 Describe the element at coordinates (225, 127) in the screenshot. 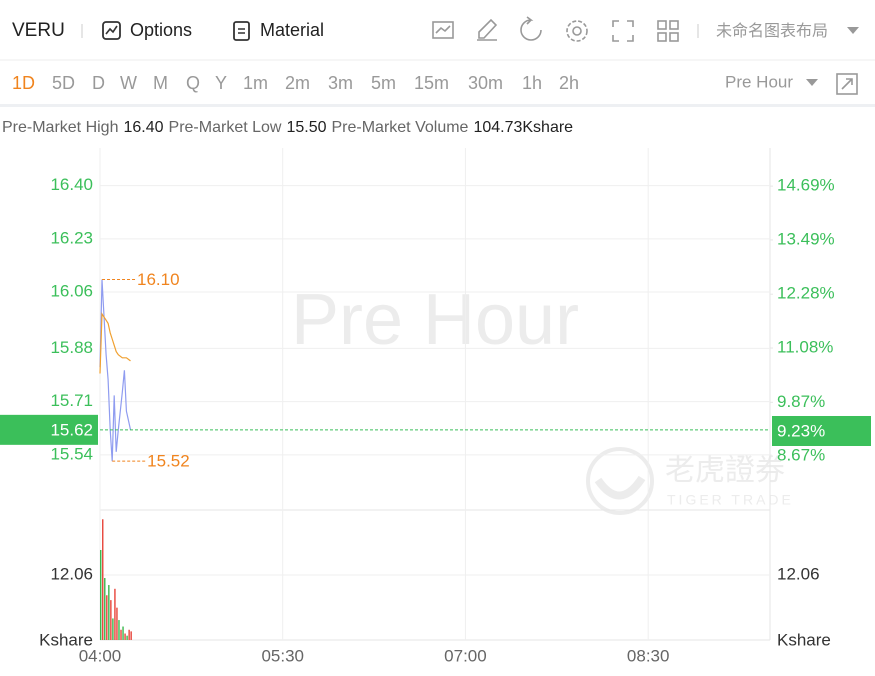

I see `stat-label: Pre-Market Low` at that location.